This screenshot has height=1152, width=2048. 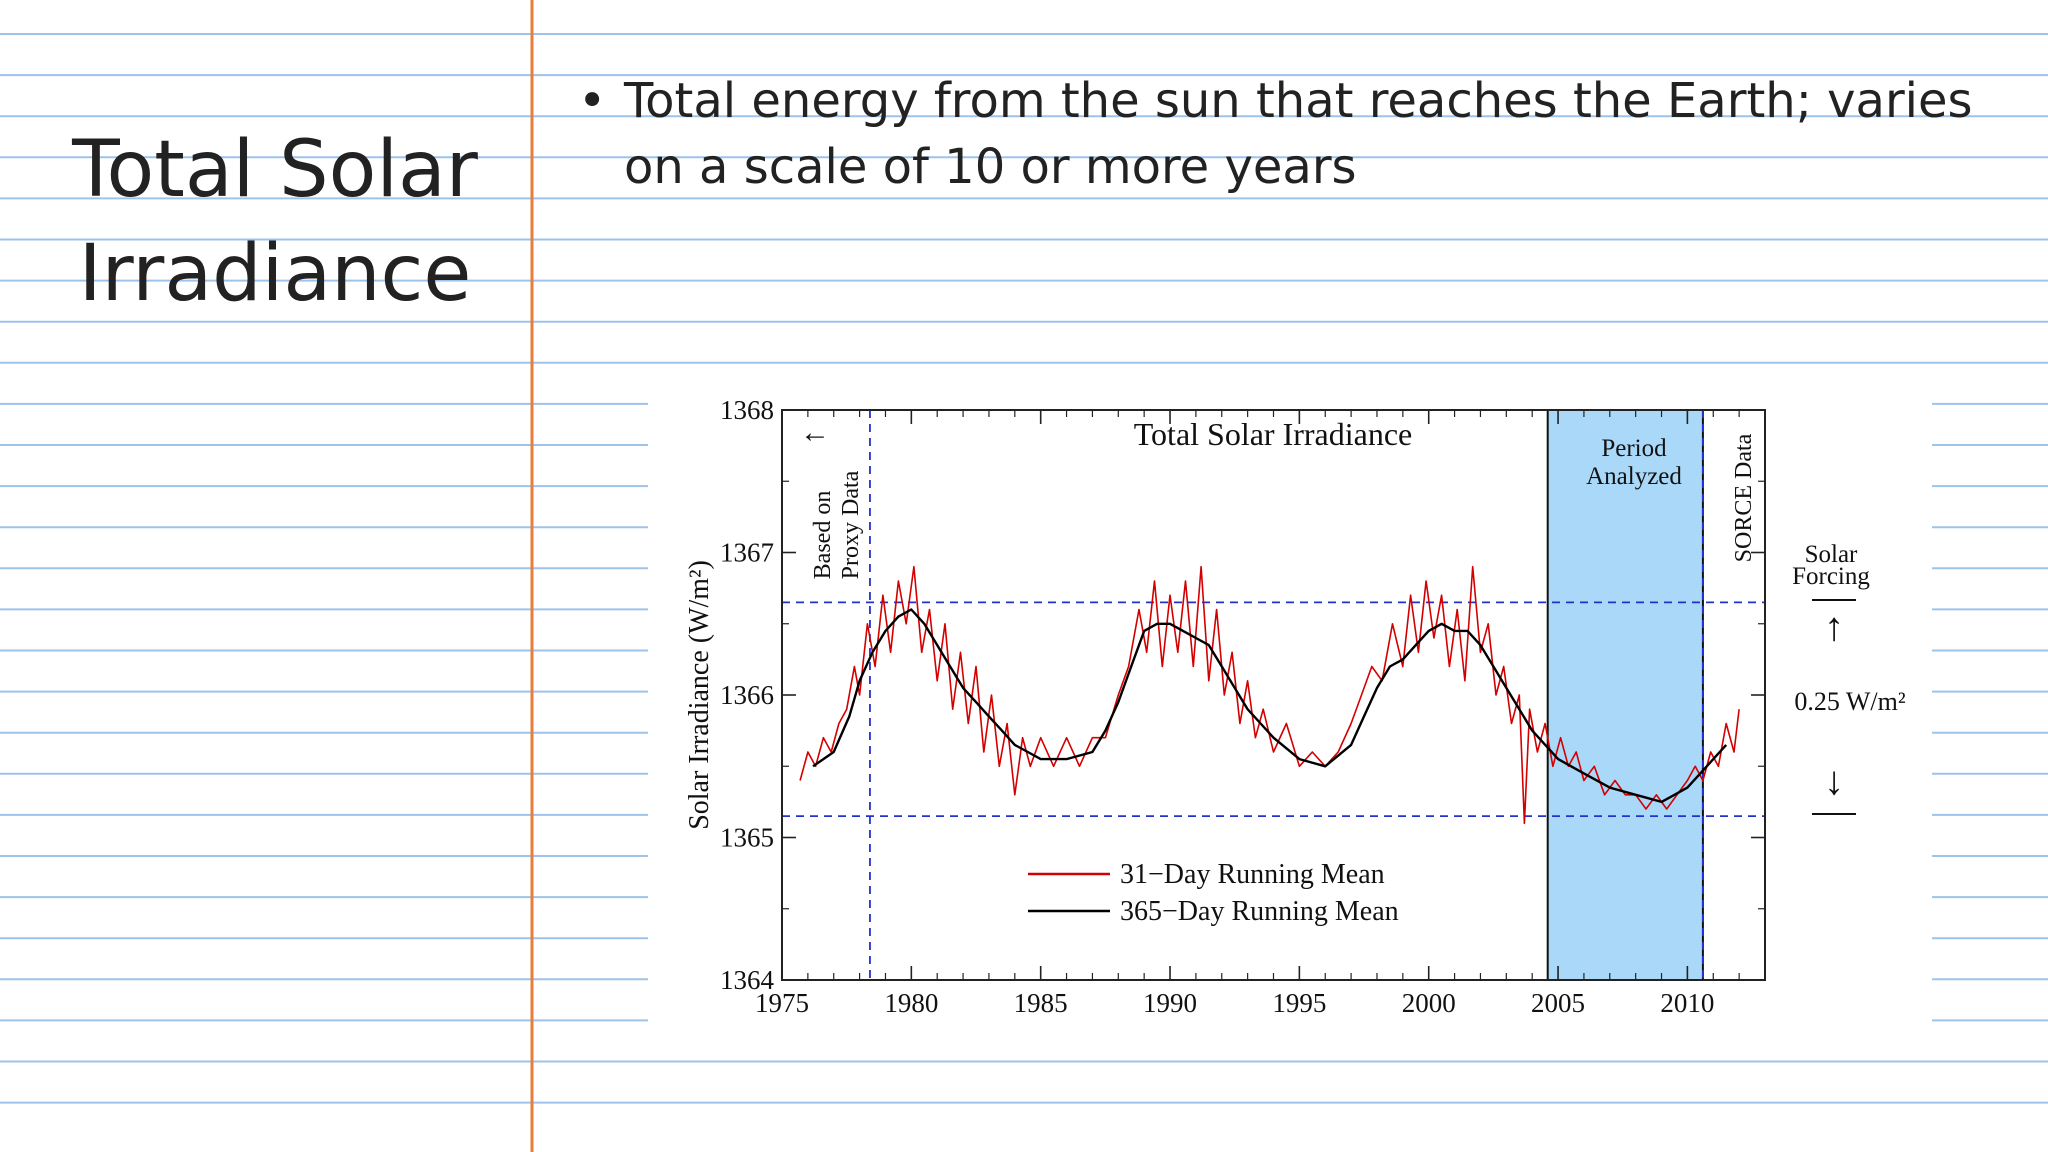 I want to click on proxy-arrow-icon: ←, so click(x=815, y=432).